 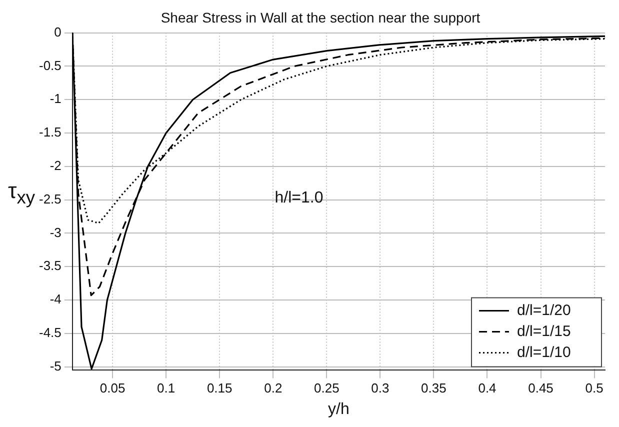 I want to click on legend-label: d/l=1/10, so click(x=544, y=352).